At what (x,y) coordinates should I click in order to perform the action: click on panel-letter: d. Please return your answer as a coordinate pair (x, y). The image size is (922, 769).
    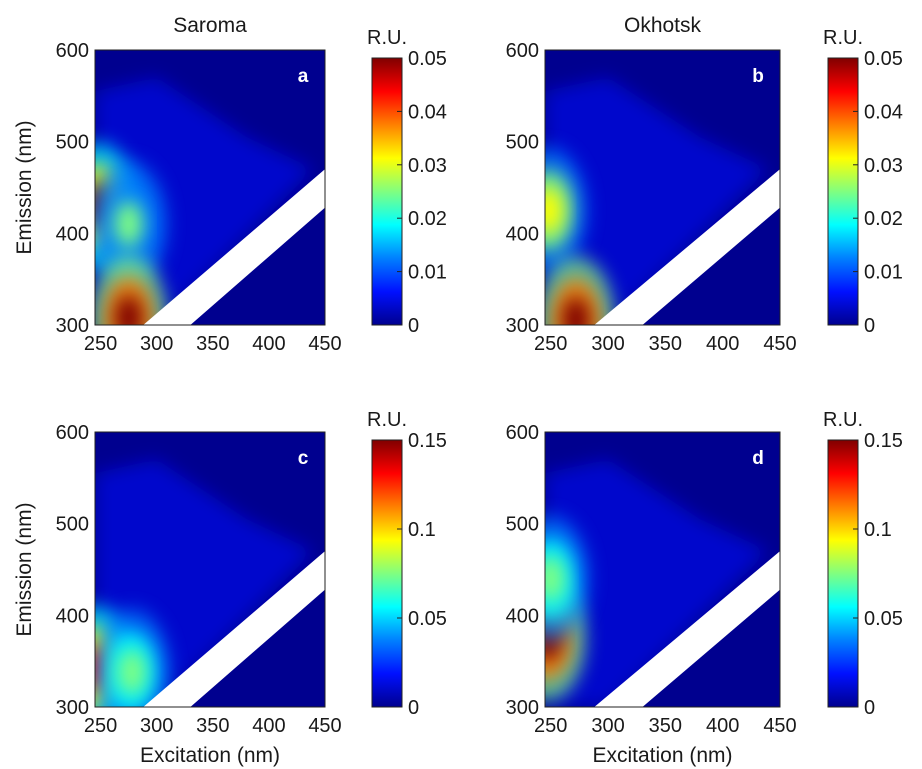
    Looking at the image, I should click on (758, 458).